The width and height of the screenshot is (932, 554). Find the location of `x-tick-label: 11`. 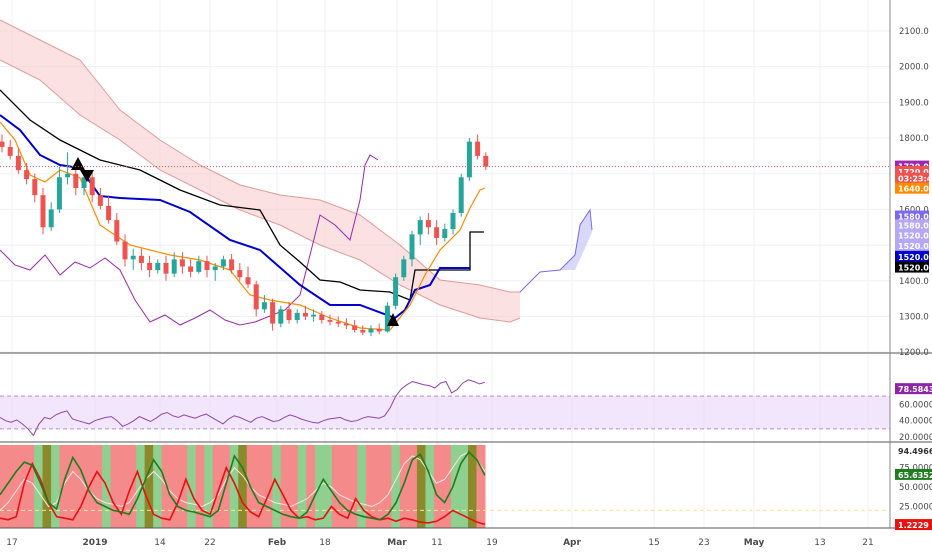

x-tick-label: 11 is located at coordinates (436, 543).